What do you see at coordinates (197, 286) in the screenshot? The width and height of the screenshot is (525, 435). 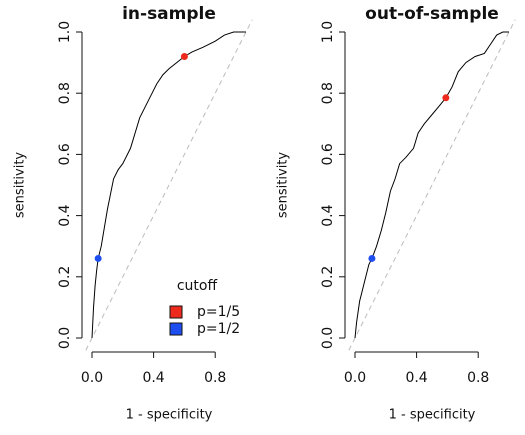 I see `legend-title: cutoff` at bounding box center [197, 286].